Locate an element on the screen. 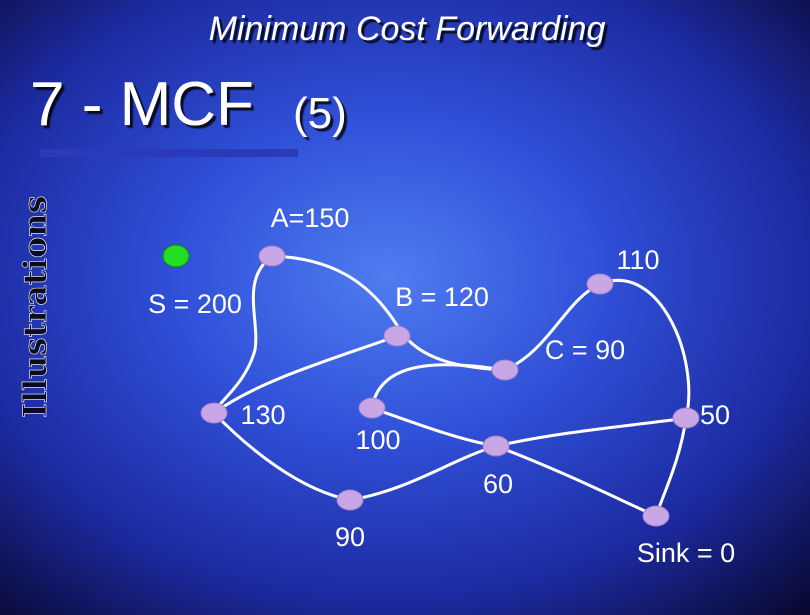 The width and height of the screenshot is (810, 615). side-label: Illustrations is located at coordinates (35, 307).